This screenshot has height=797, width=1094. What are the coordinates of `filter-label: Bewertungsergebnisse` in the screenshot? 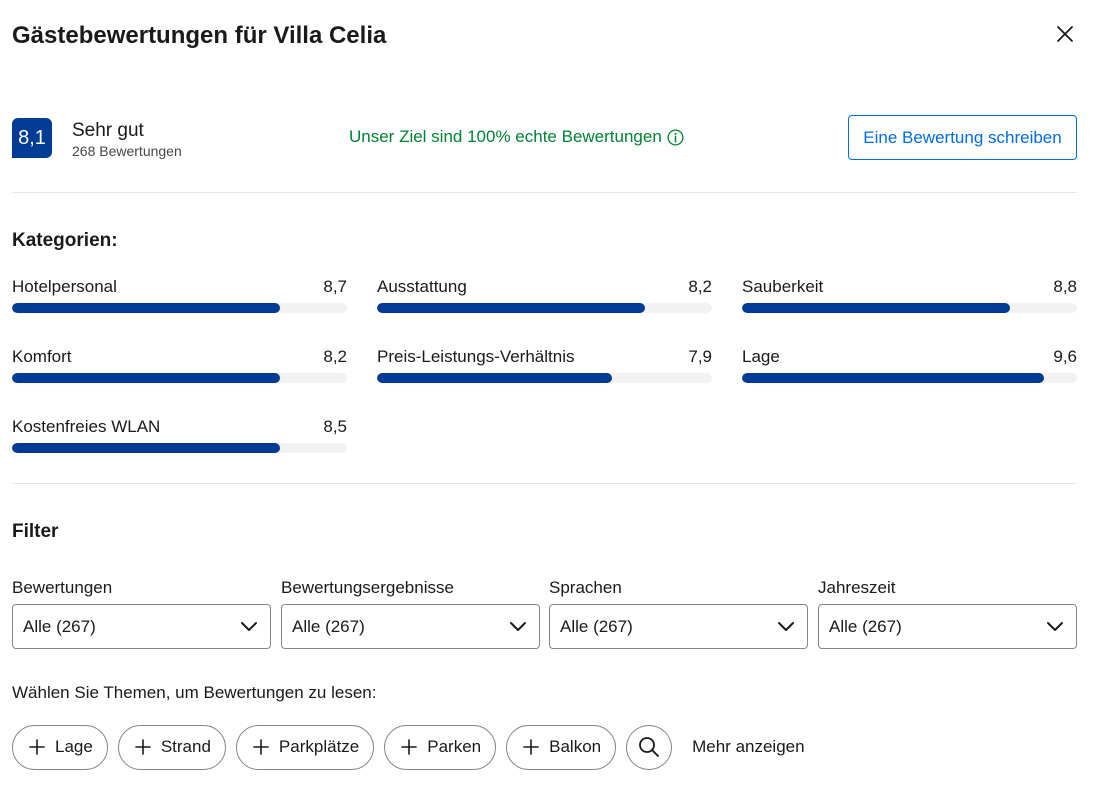 It's located at (367, 587).